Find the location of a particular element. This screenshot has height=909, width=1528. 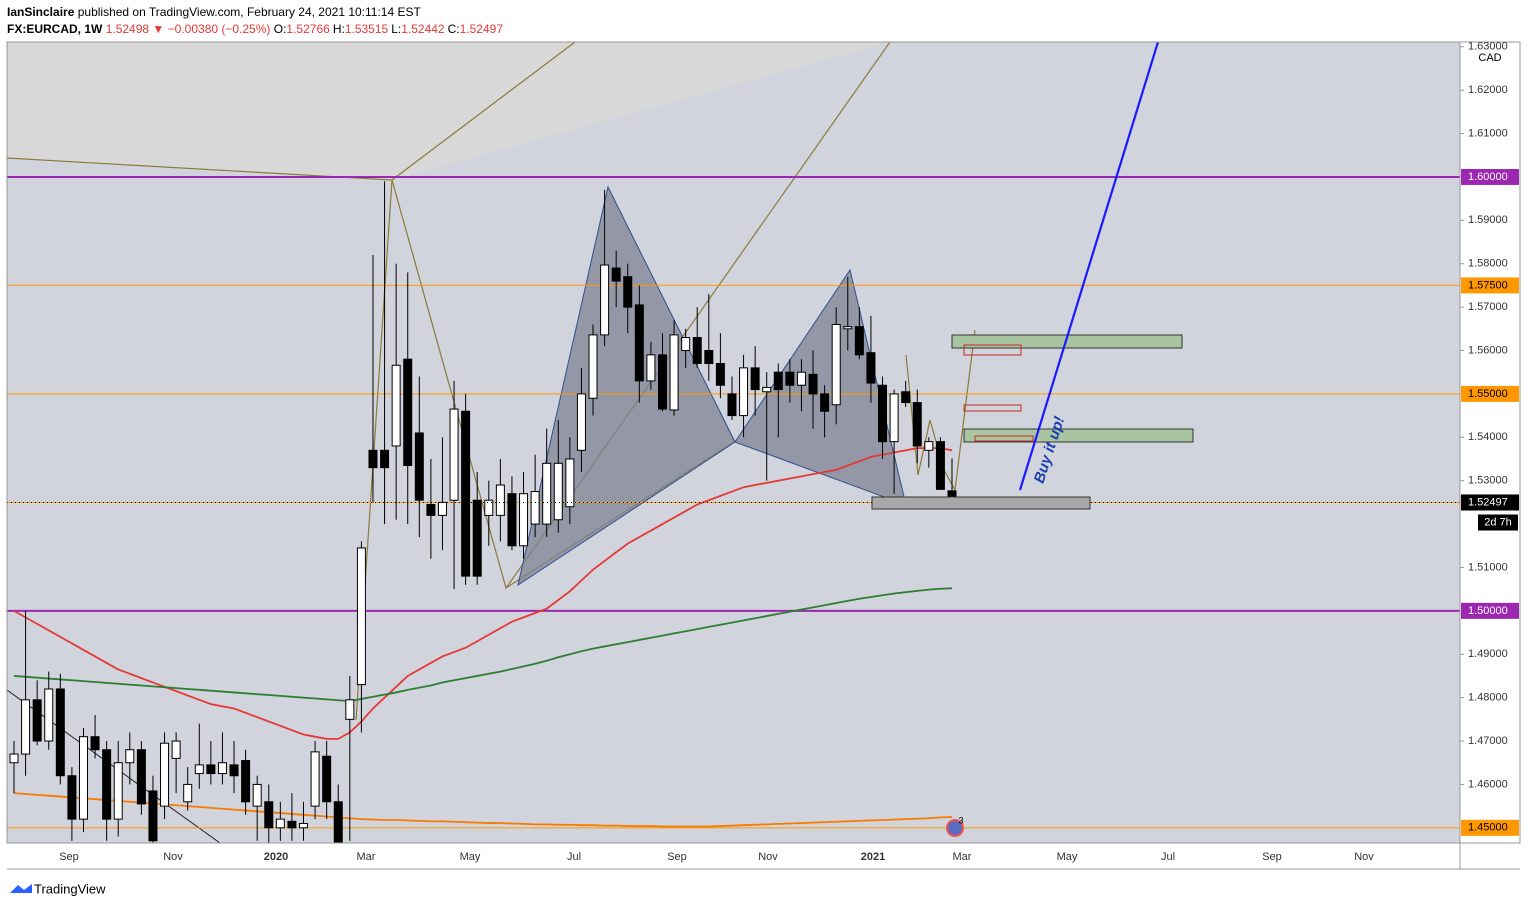

x-tick-label: 2021 is located at coordinates (873, 857).